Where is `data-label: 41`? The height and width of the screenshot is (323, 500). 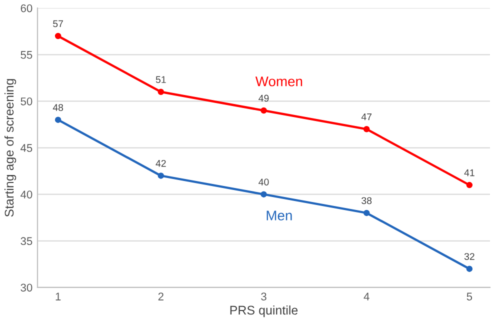 data-label: 41 is located at coordinates (469, 172).